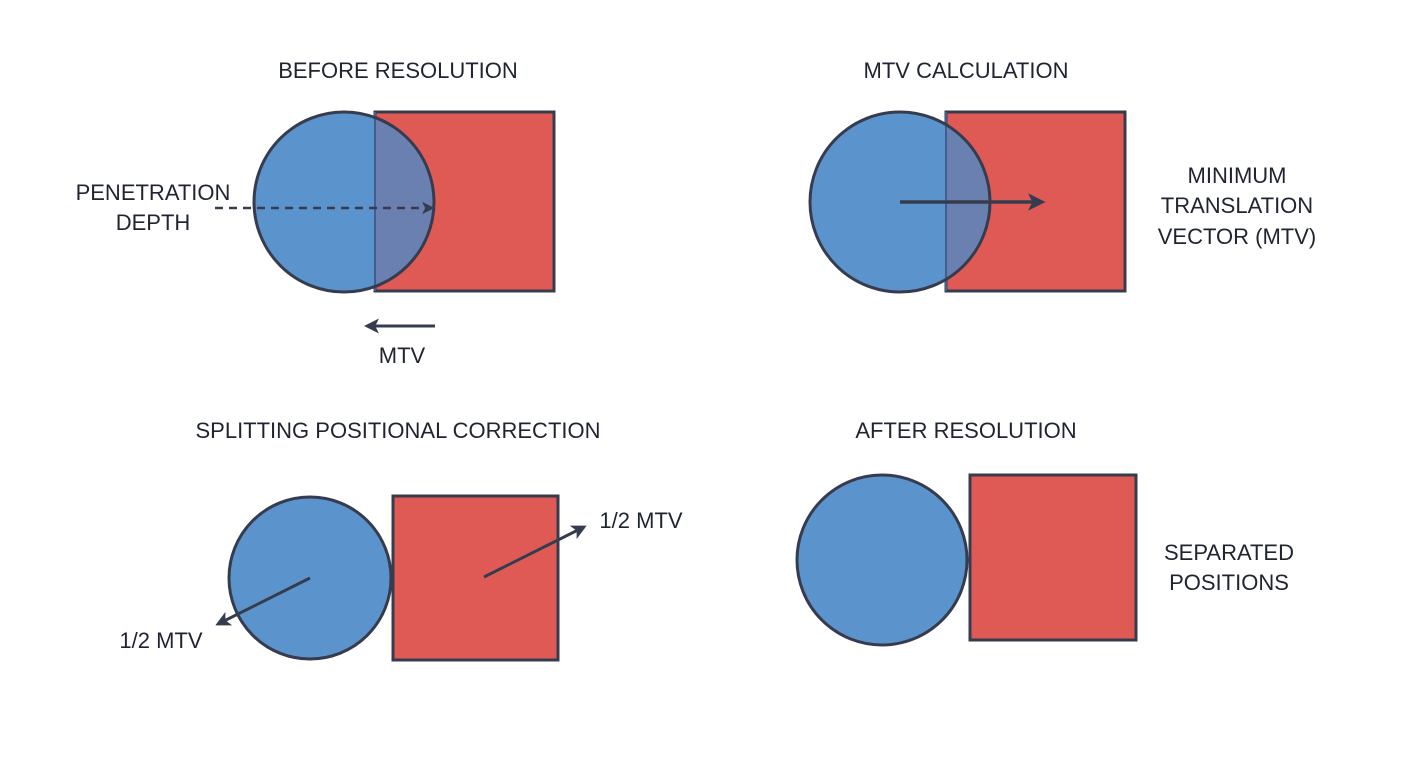 The width and height of the screenshot is (1408, 768). What do you see at coordinates (1229, 582) in the screenshot?
I see `positions-label: POSITIONS` at bounding box center [1229, 582].